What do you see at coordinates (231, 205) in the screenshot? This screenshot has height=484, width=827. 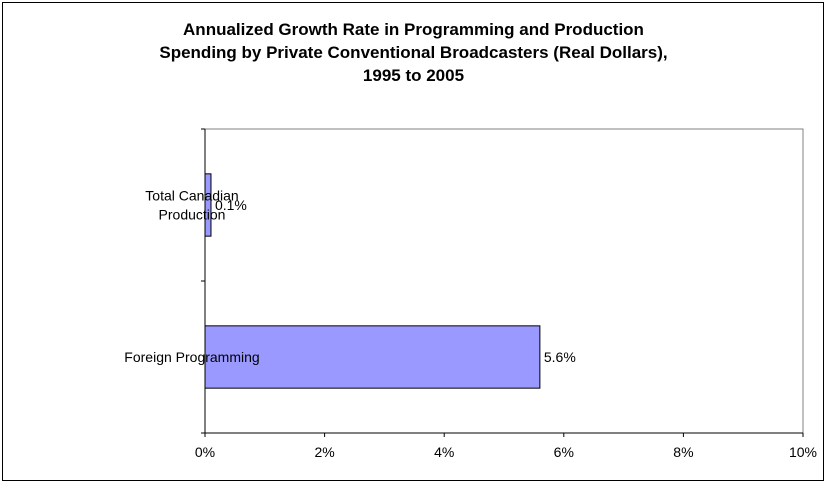 I see `data-label-0: 0.1%` at bounding box center [231, 205].